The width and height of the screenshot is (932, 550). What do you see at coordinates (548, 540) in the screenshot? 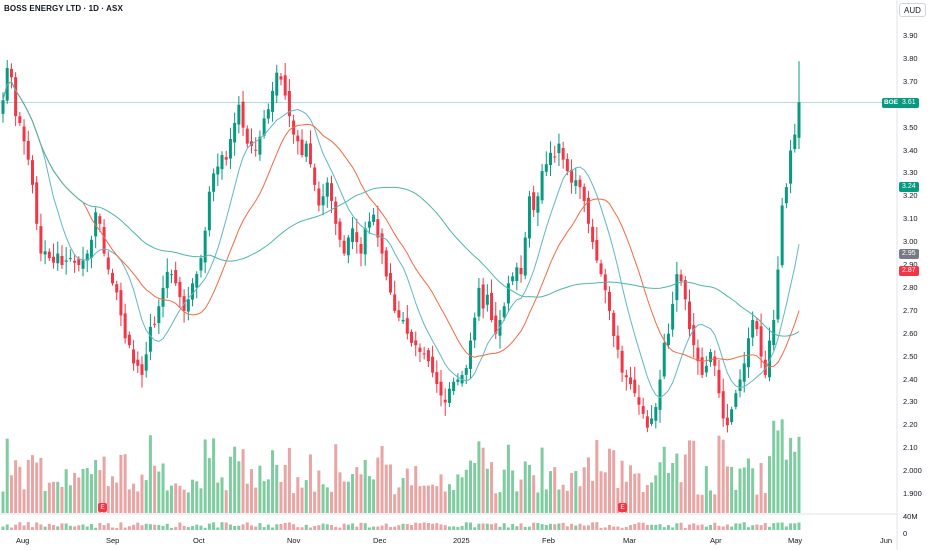
I see `time-tick-label: Feb` at bounding box center [548, 540].